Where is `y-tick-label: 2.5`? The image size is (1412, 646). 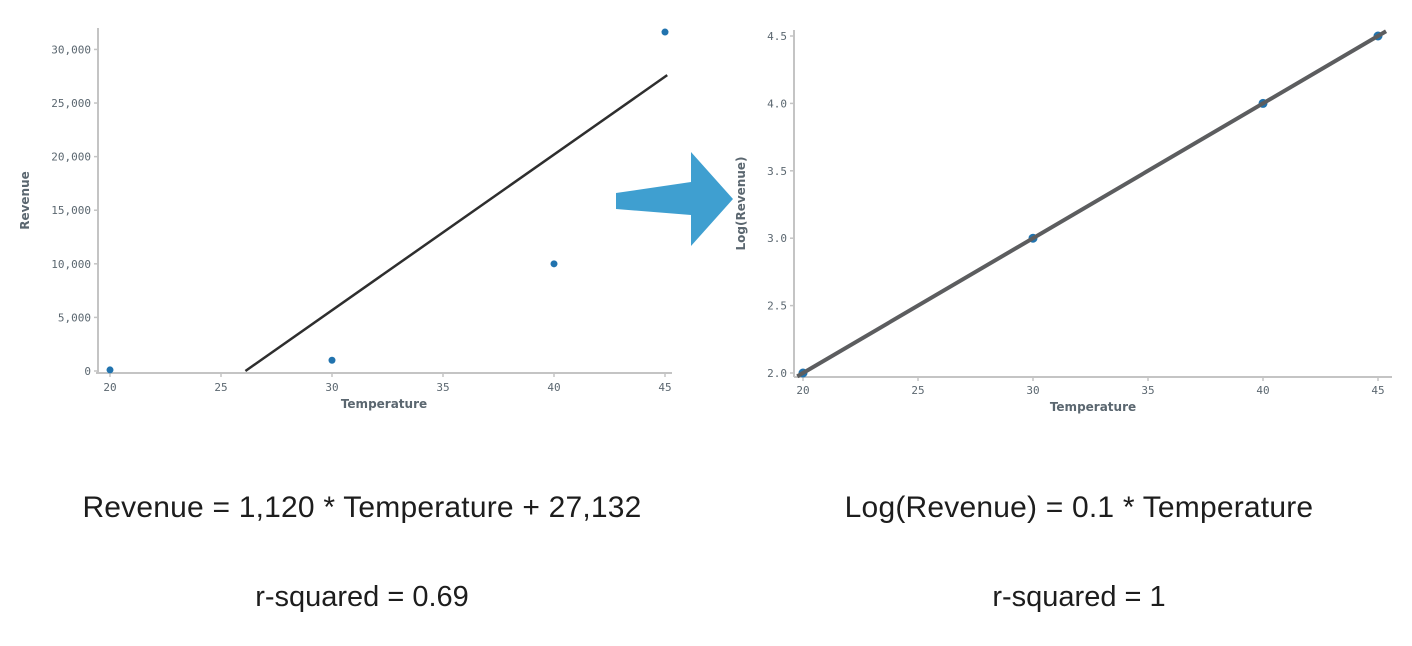
y-tick-label: 2.5 is located at coordinates (777, 306).